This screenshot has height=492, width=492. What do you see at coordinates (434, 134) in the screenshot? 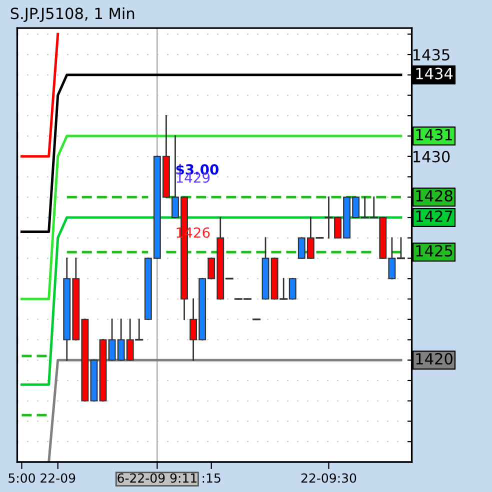
I see `data-label: 1431` at bounding box center [434, 134].